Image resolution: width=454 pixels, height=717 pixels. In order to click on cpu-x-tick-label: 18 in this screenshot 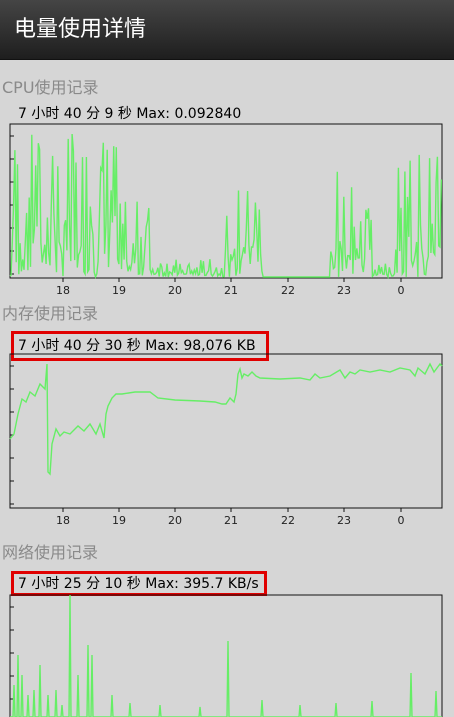, I will do `click(63, 290)`.